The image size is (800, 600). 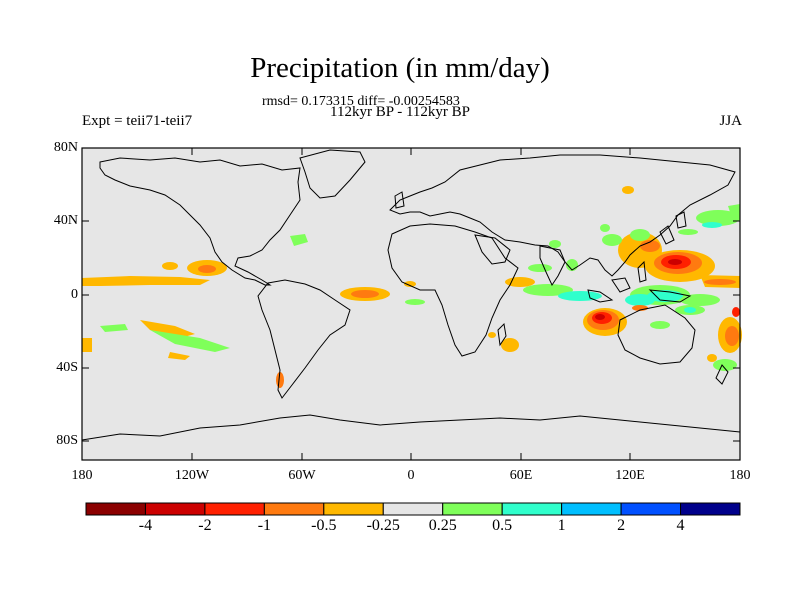 I want to click on colorbar-label: -1, so click(x=264, y=525).